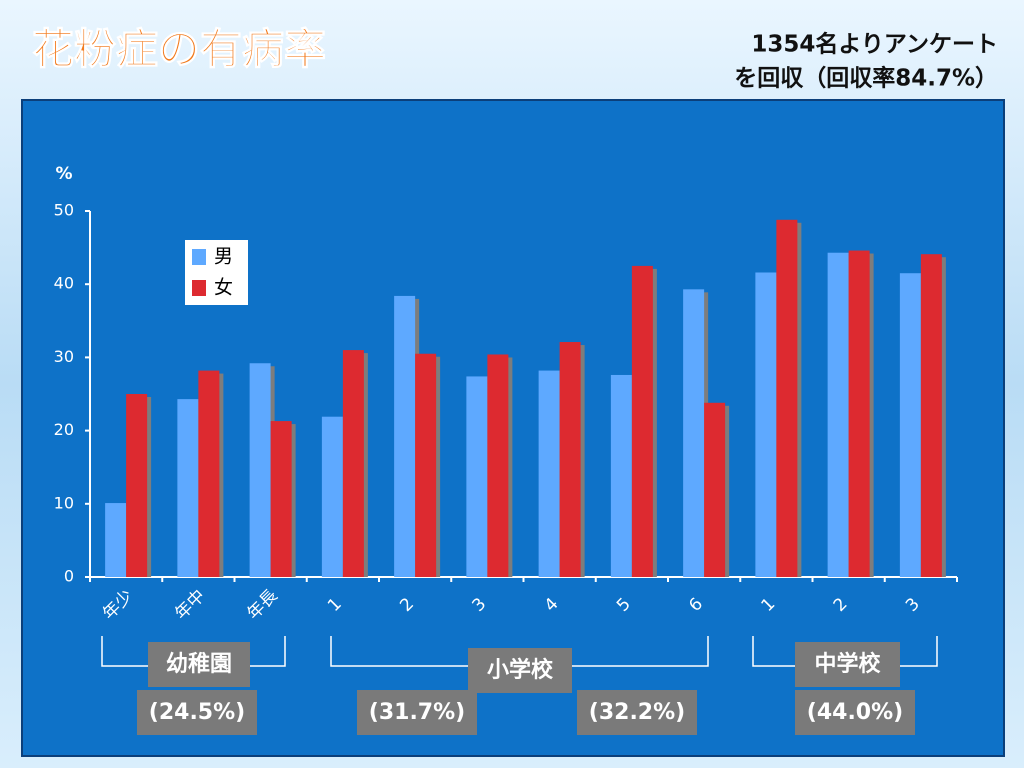 This screenshot has height=768, width=1024. What do you see at coordinates (64, 210) in the screenshot?
I see `y-tick-label: 50` at bounding box center [64, 210].